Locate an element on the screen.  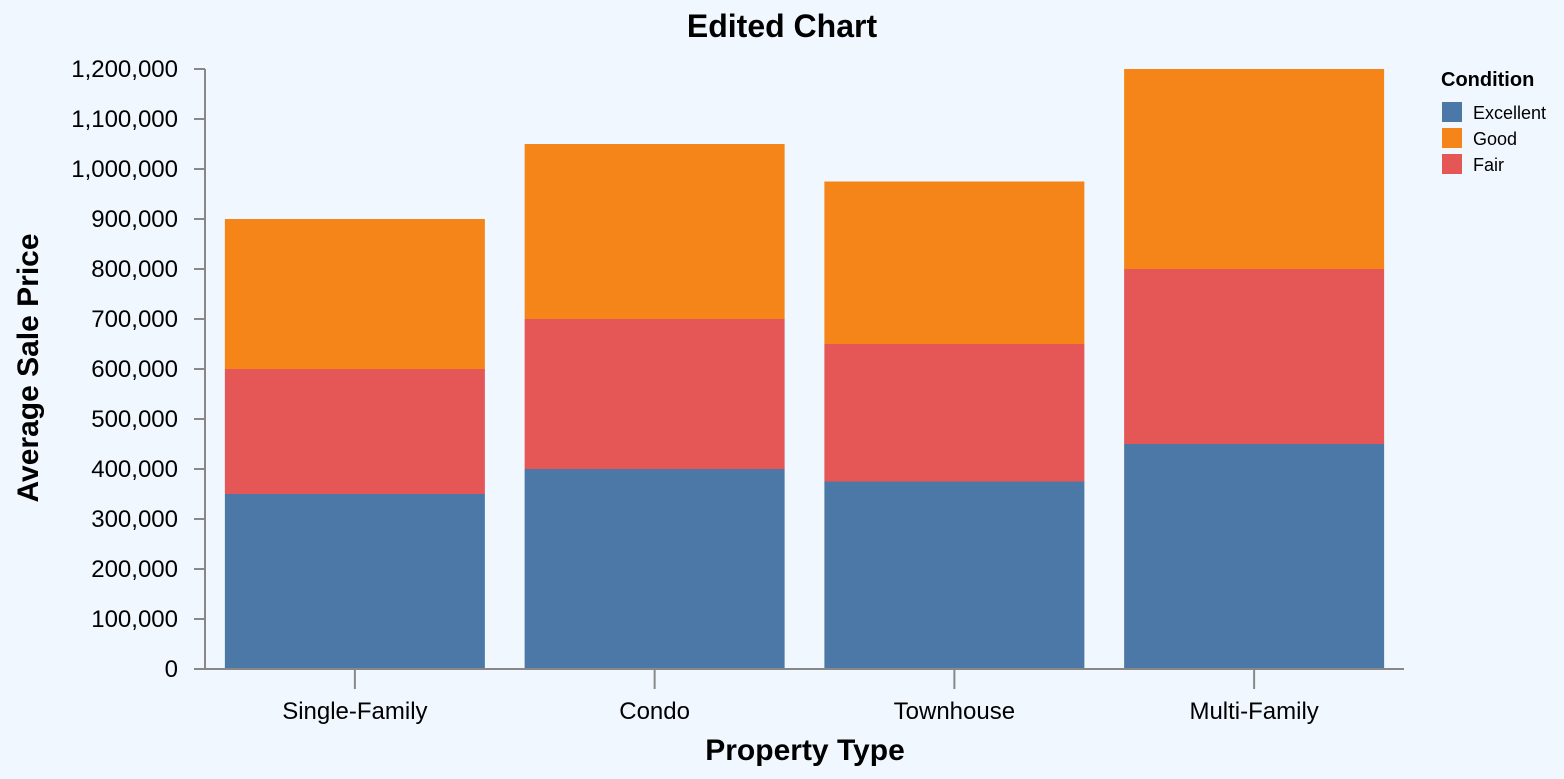
y-tick-label: 400,000 is located at coordinates (134, 469).